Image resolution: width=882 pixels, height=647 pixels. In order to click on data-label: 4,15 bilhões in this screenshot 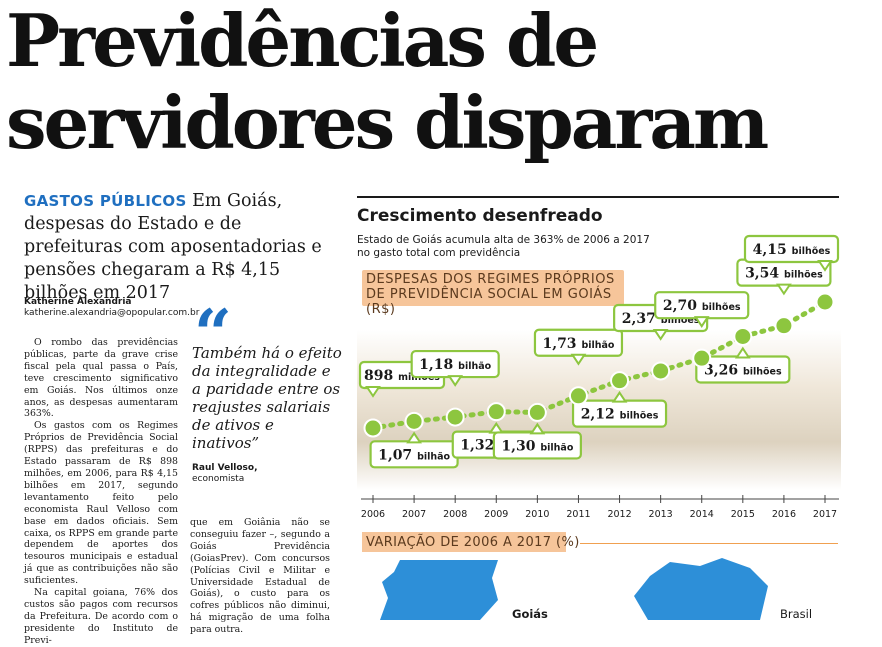, I will do `click(792, 250)`.